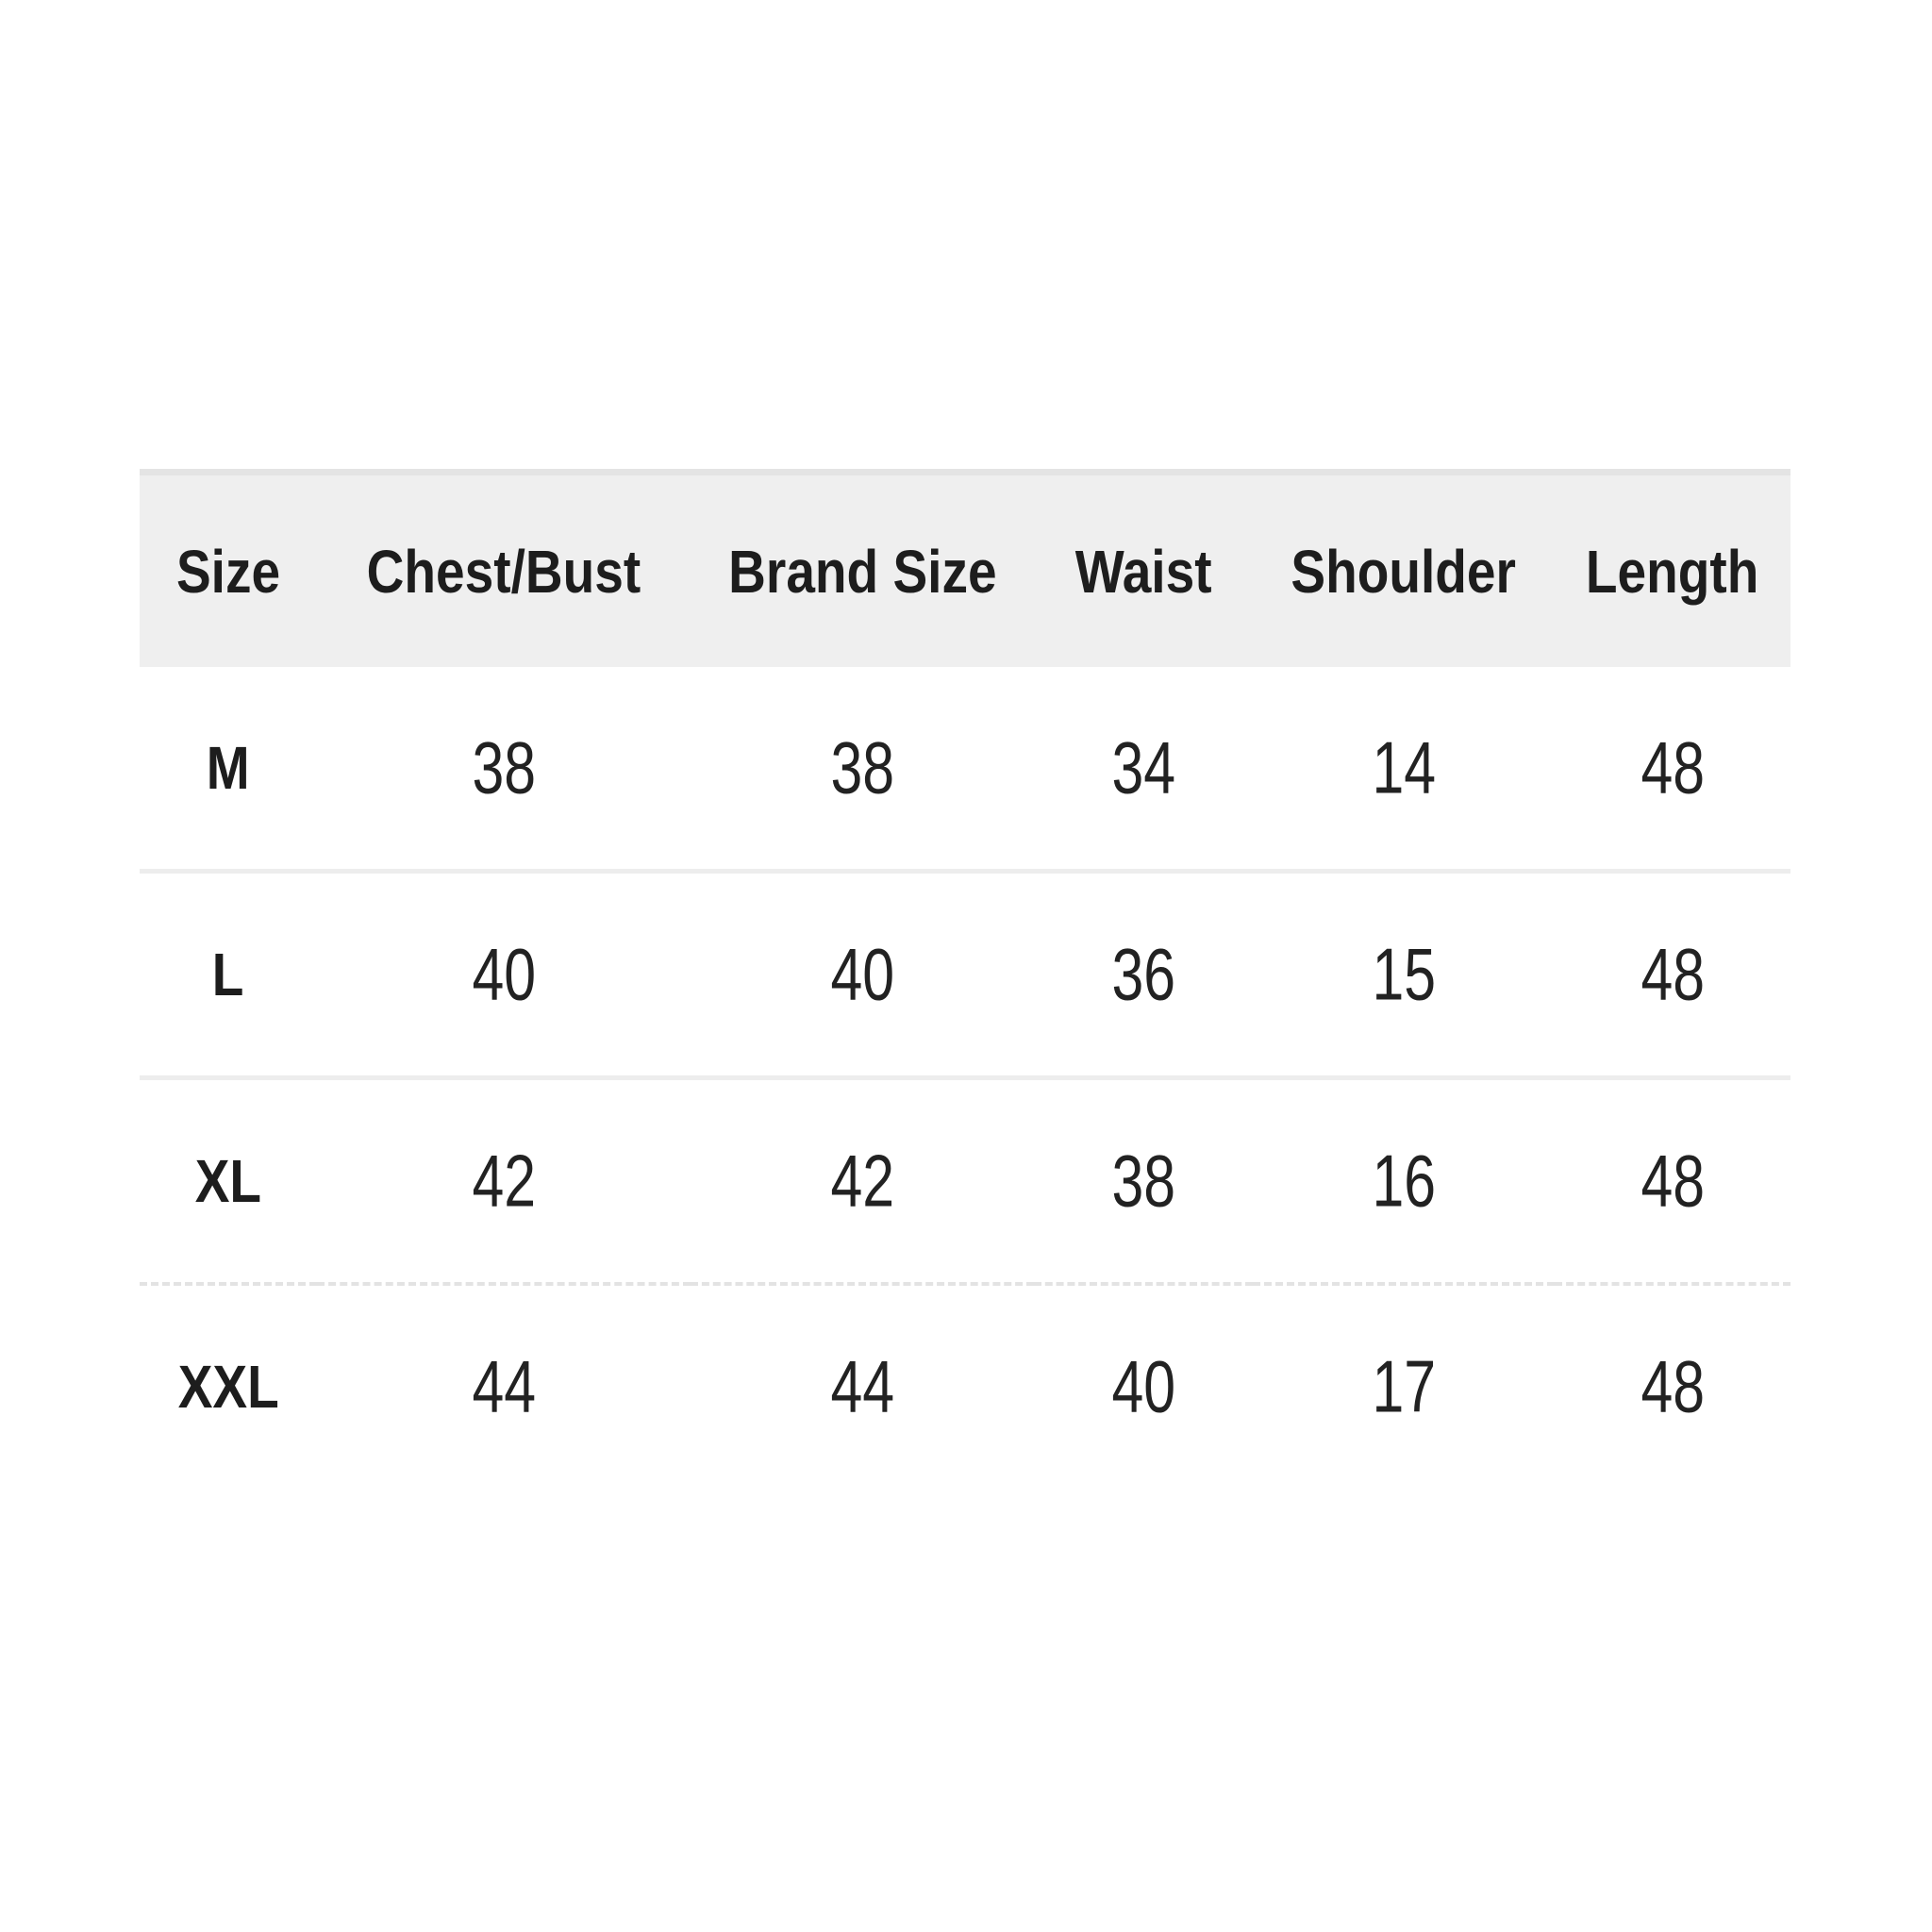 The image size is (1932, 1932). I want to click on size-label-cell: M, so click(228, 769).